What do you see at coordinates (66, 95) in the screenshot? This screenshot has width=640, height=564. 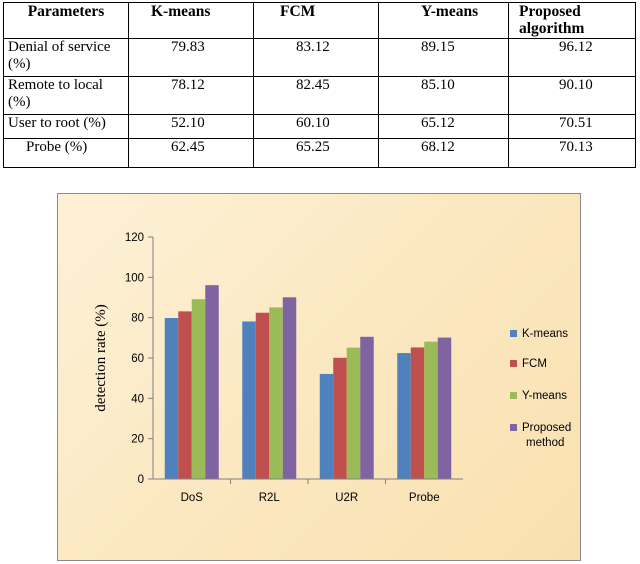 I see `row-label: Remote to local (%)` at bounding box center [66, 95].